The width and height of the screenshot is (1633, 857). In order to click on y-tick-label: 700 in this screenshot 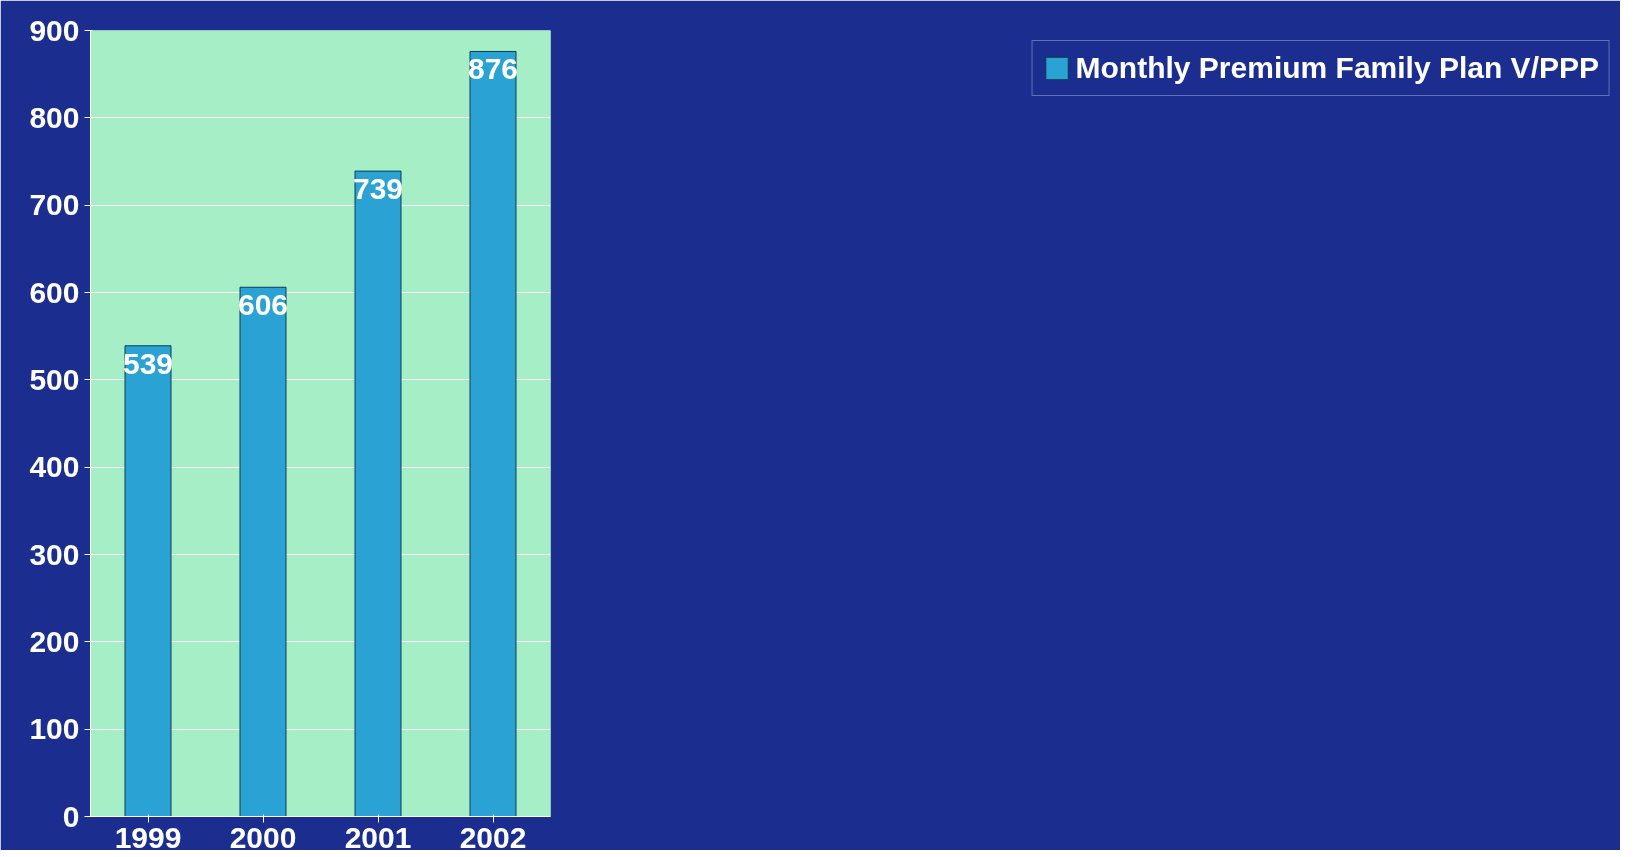, I will do `click(54, 205)`.